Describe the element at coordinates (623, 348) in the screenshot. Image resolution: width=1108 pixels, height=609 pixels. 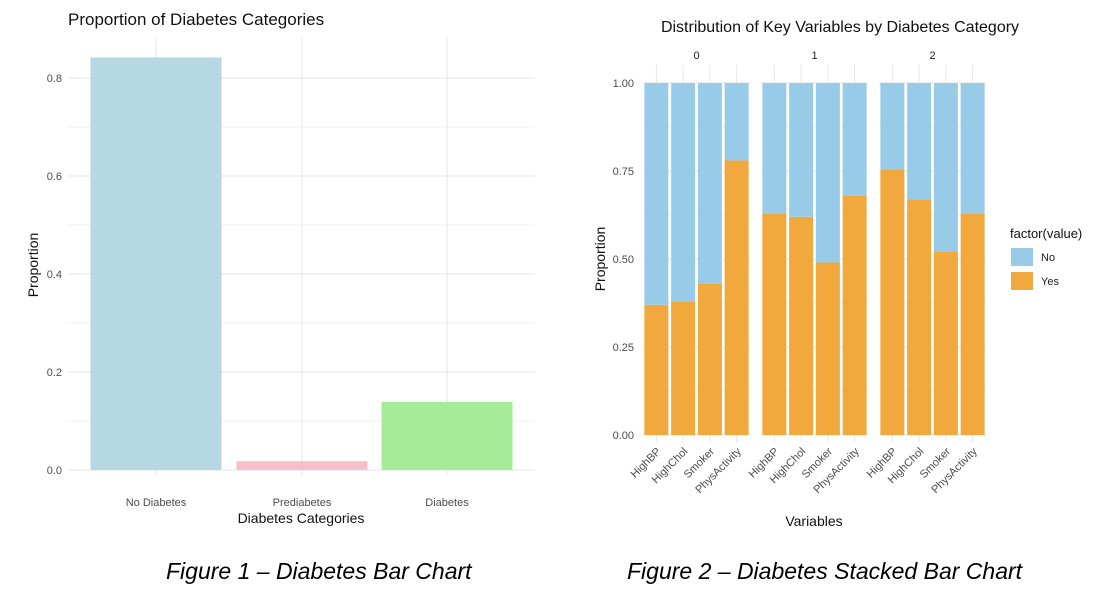
I see `y-tick-label: 0.25` at that location.